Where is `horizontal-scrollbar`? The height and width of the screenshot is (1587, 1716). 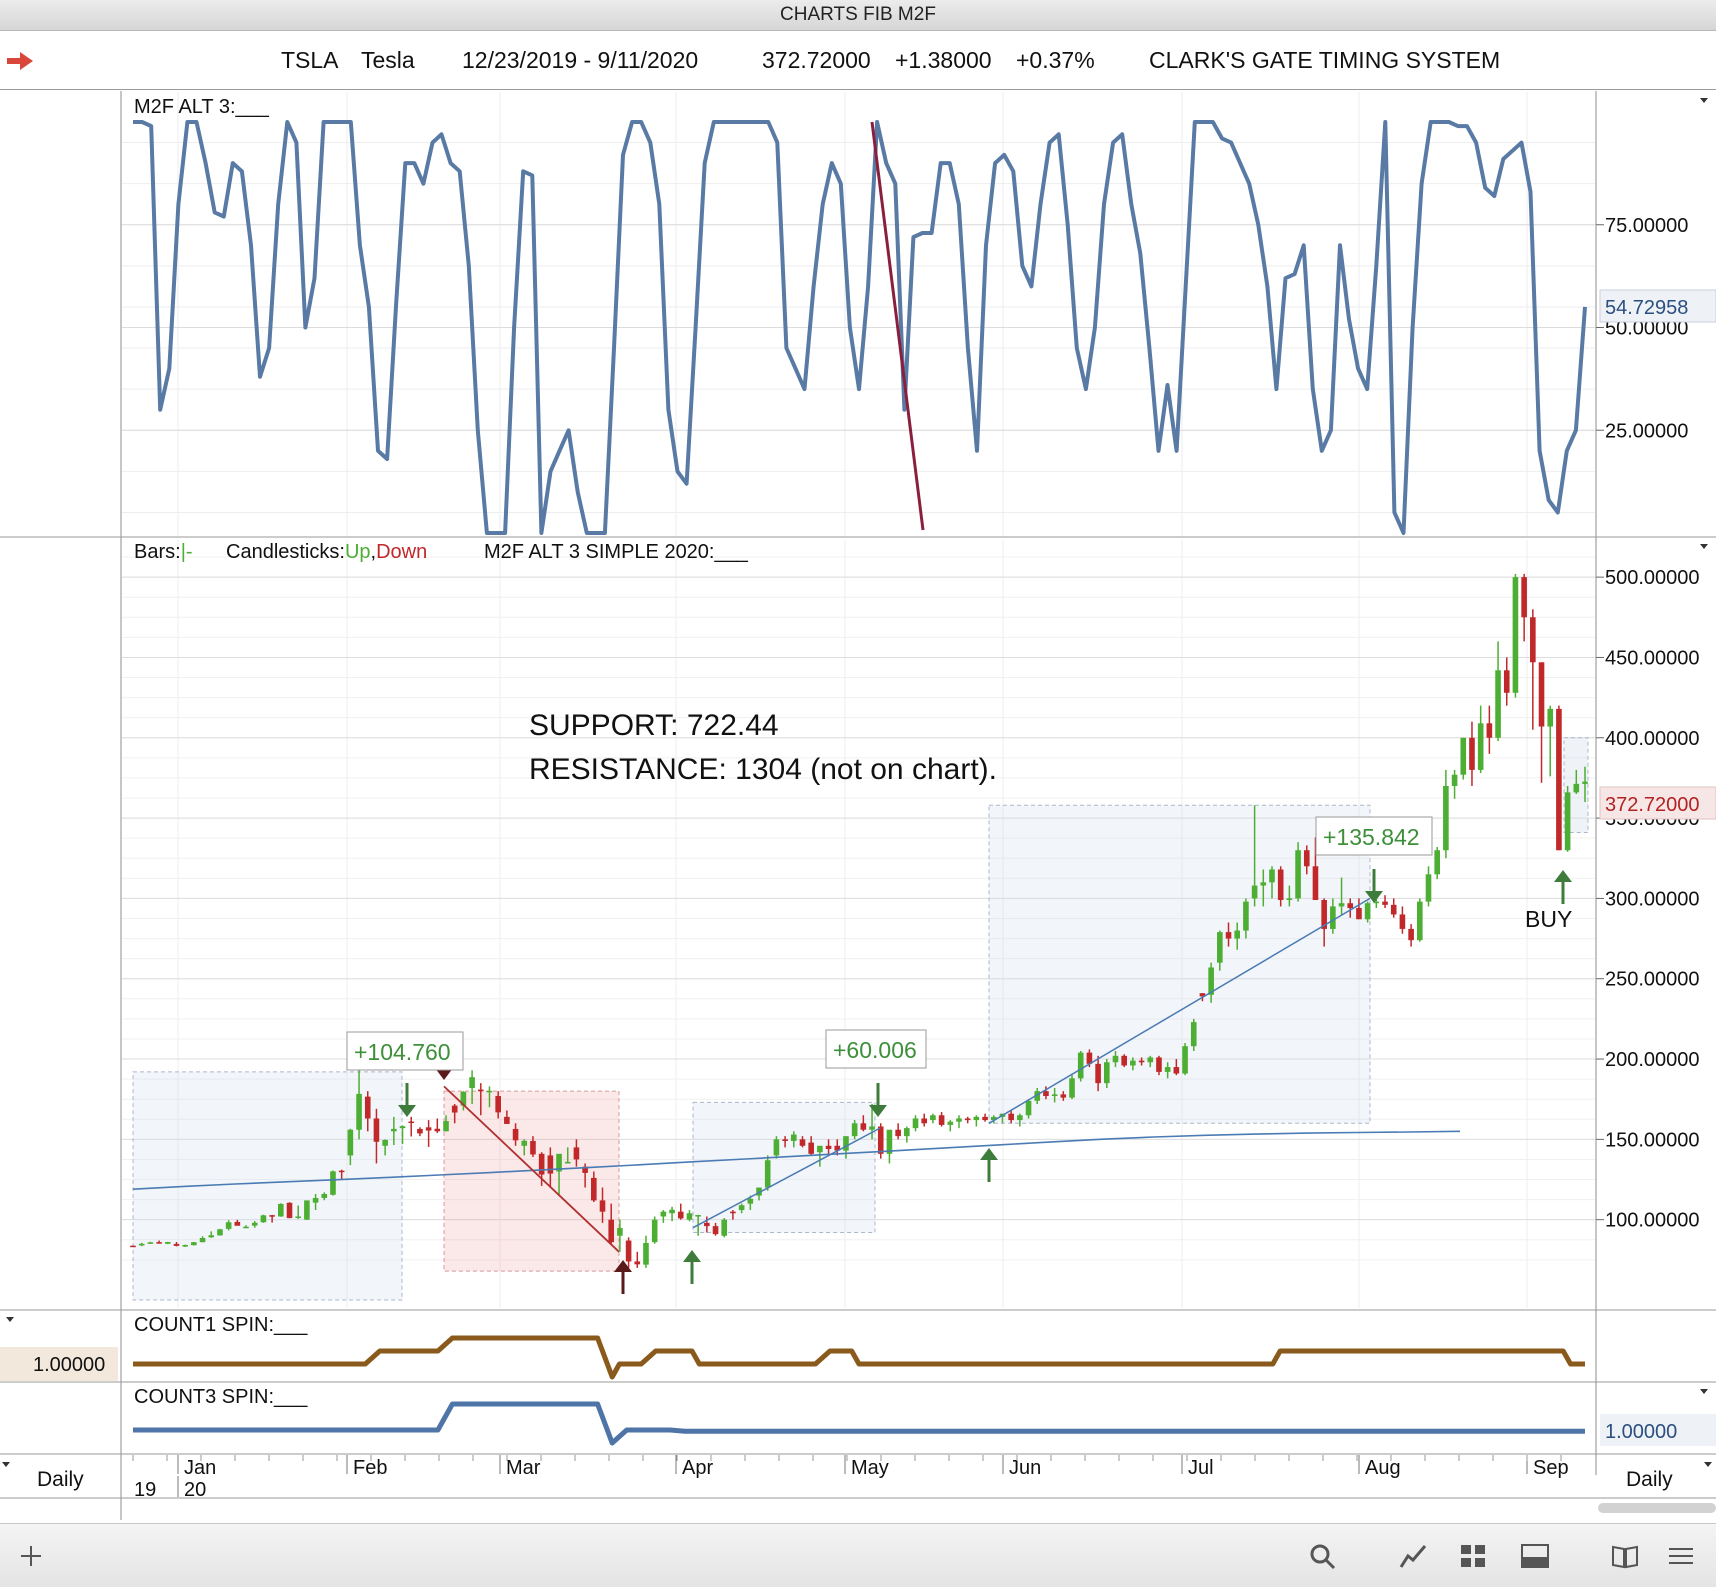 horizontal-scrollbar is located at coordinates (1657, 1508).